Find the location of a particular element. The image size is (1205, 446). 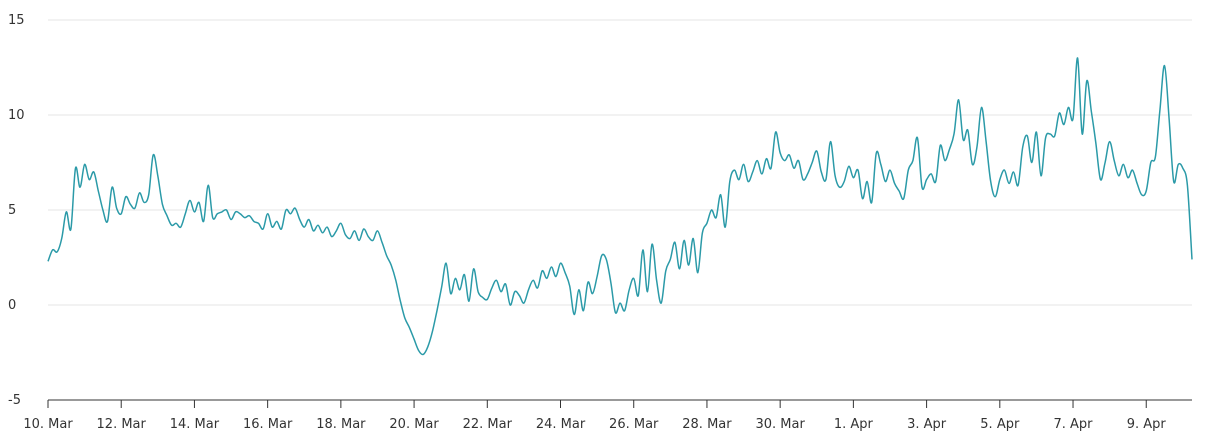

x-tick-label: 10. Mar is located at coordinates (48, 424).